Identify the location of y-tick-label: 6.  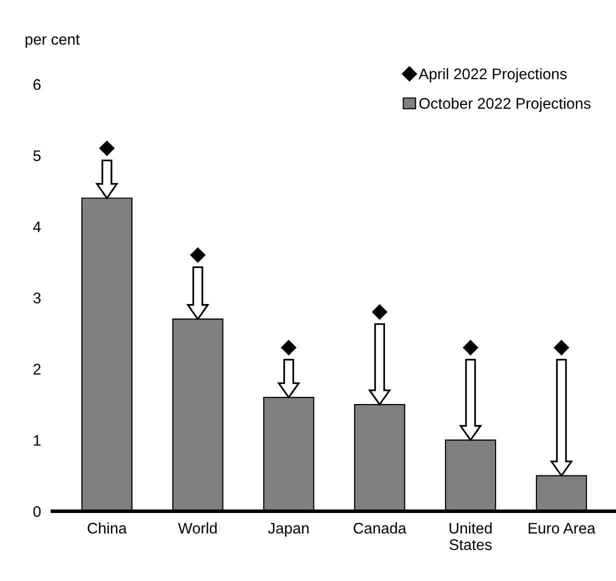
(37, 84).